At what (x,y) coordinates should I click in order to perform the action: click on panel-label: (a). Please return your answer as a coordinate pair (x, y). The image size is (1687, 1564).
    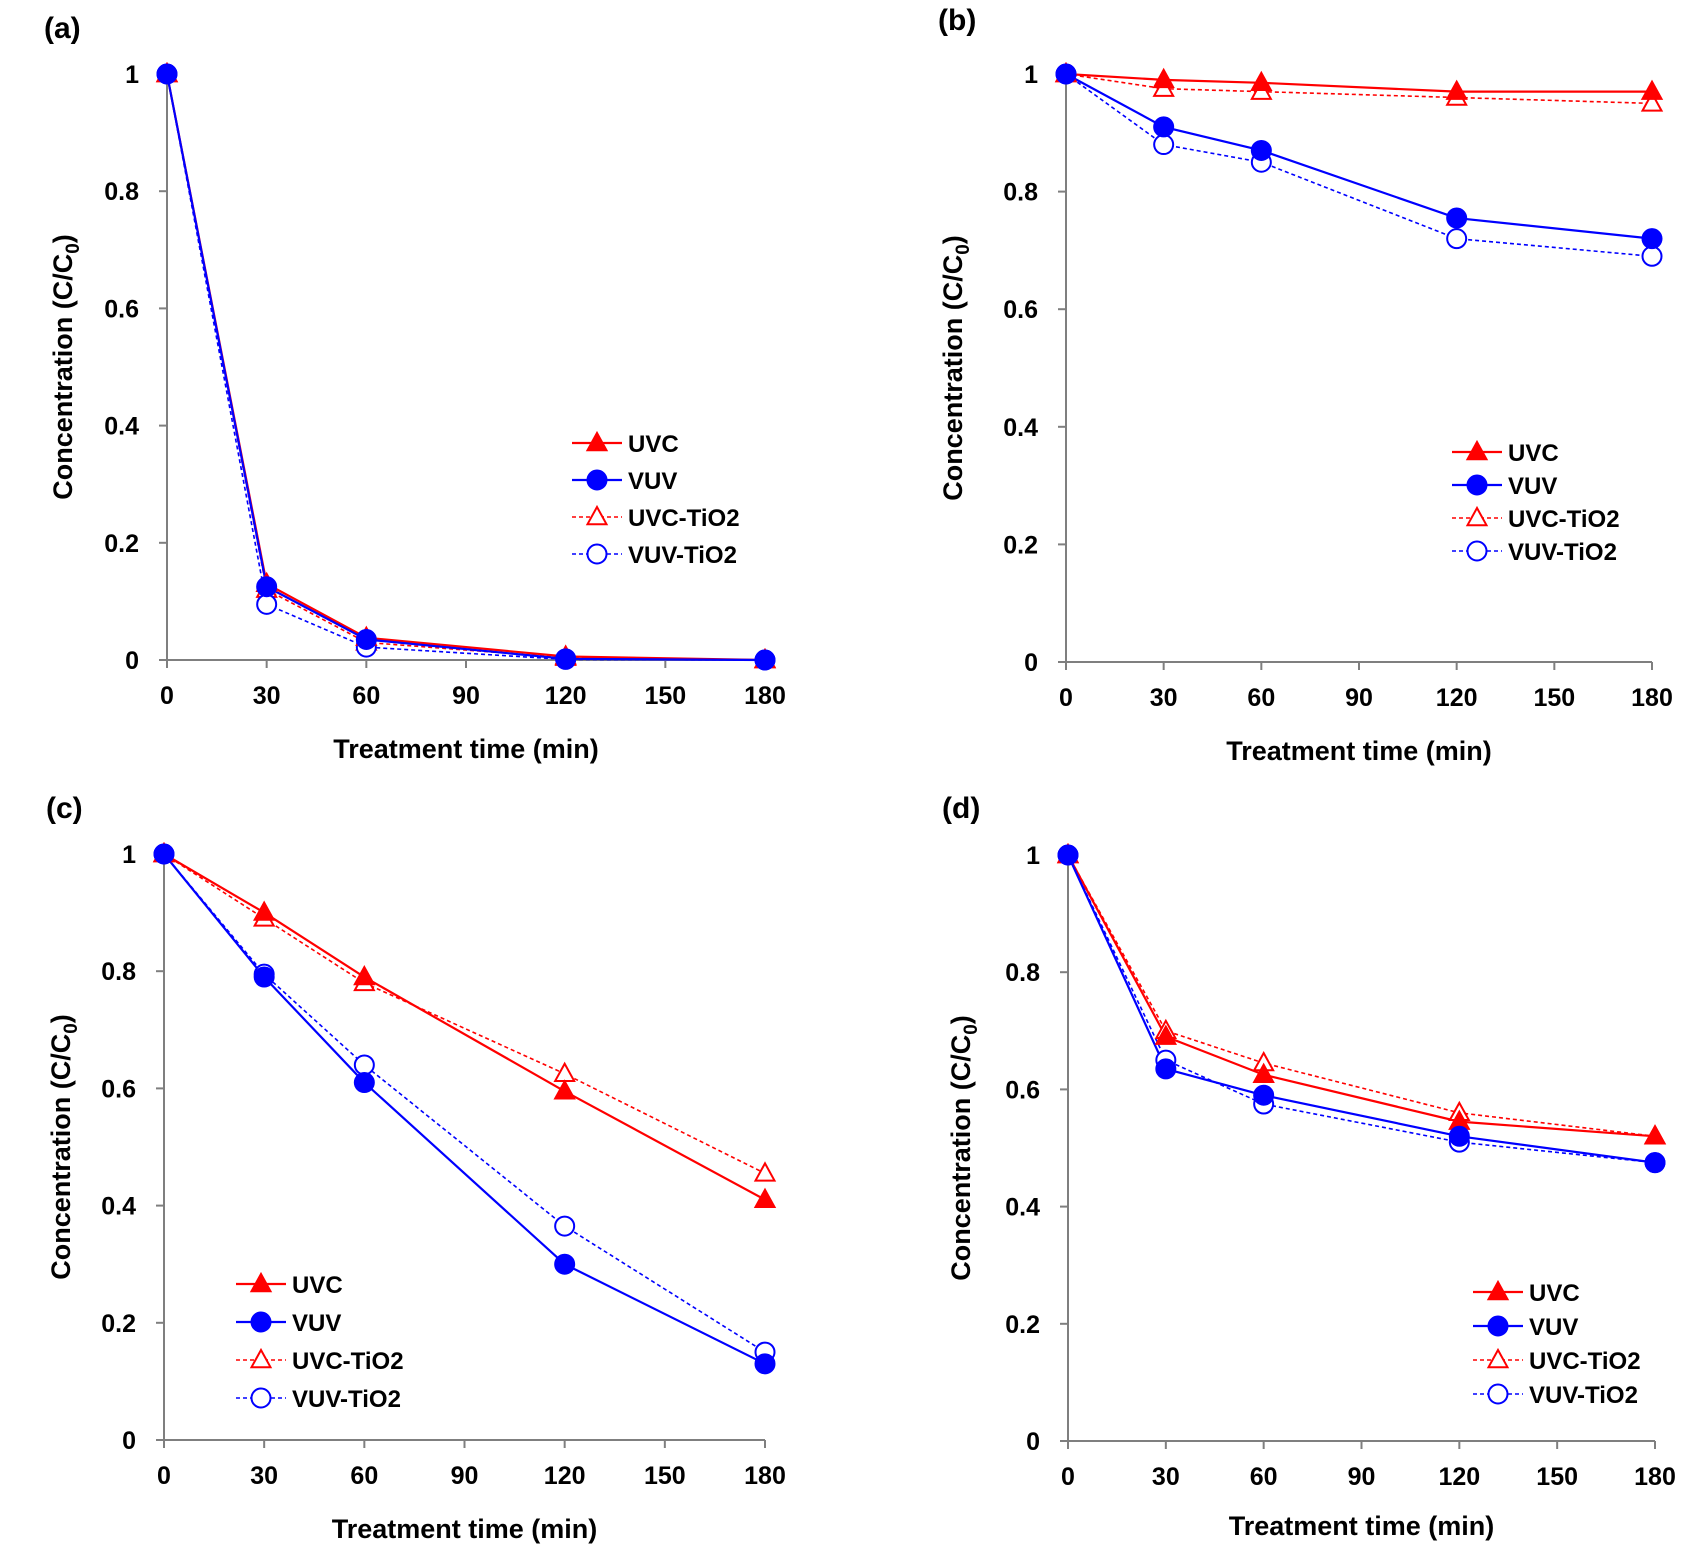
    Looking at the image, I should click on (62, 28).